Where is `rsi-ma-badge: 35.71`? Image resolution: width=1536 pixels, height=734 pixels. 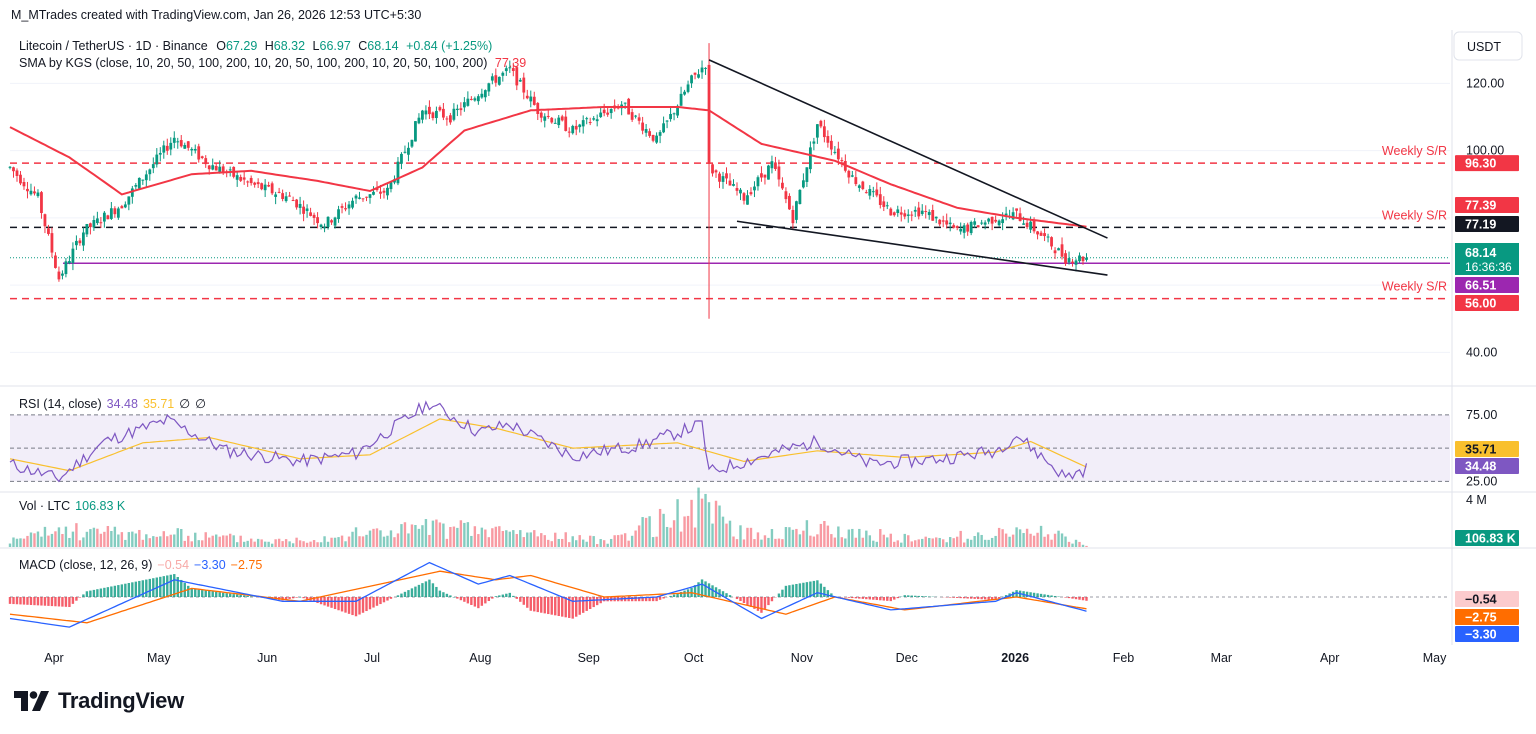 rsi-ma-badge: 35.71 is located at coordinates (1487, 449).